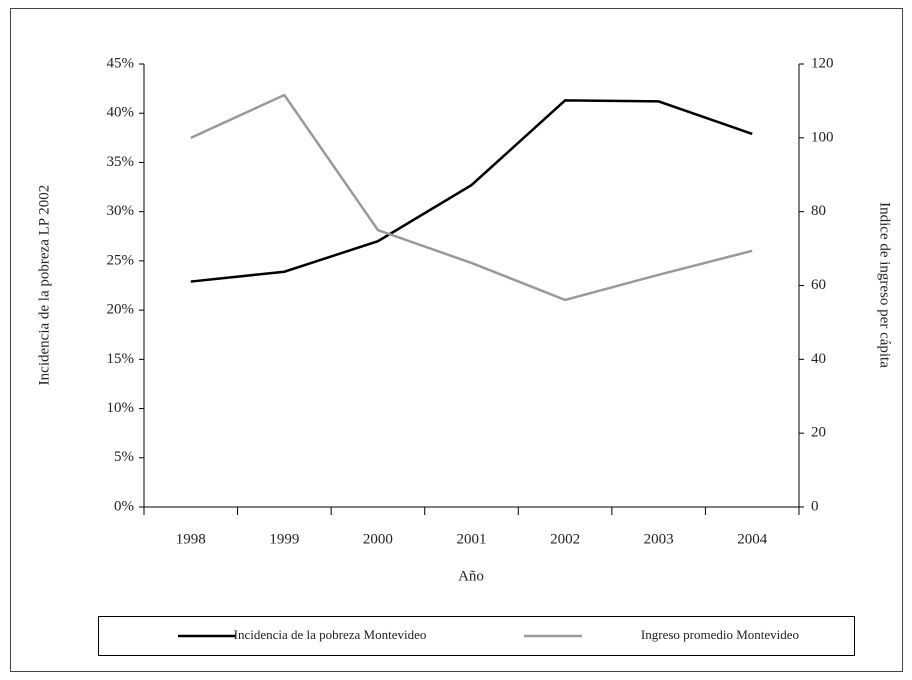 The height and width of the screenshot is (680, 912). Describe the element at coordinates (818, 211) in the screenshot. I see `y2-tick-label: 80` at that location.